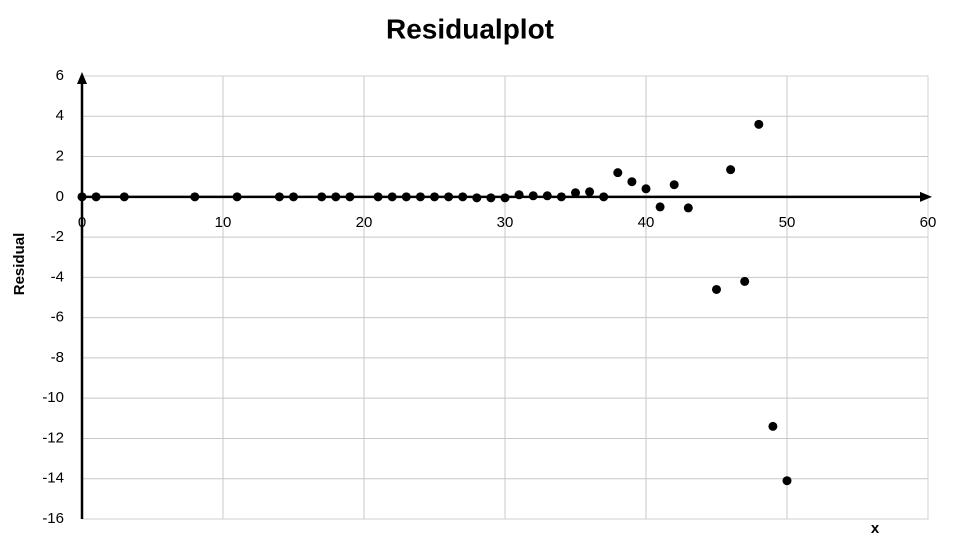 The width and height of the screenshot is (956, 550). Describe the element at coordinates (19, 264) in the screenshot. I see `y-axis-label: Residual` at that location.